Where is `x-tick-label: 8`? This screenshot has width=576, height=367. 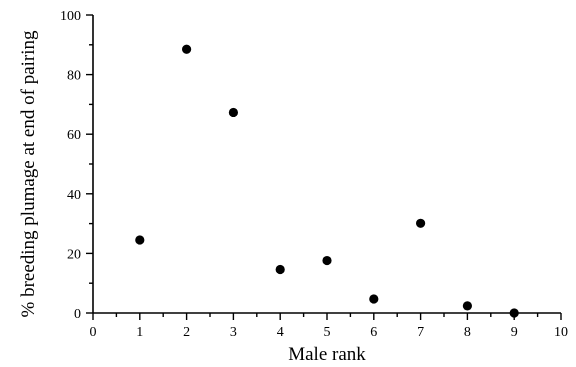
x-tick-label: 8 is located at coordinates (467, 332).